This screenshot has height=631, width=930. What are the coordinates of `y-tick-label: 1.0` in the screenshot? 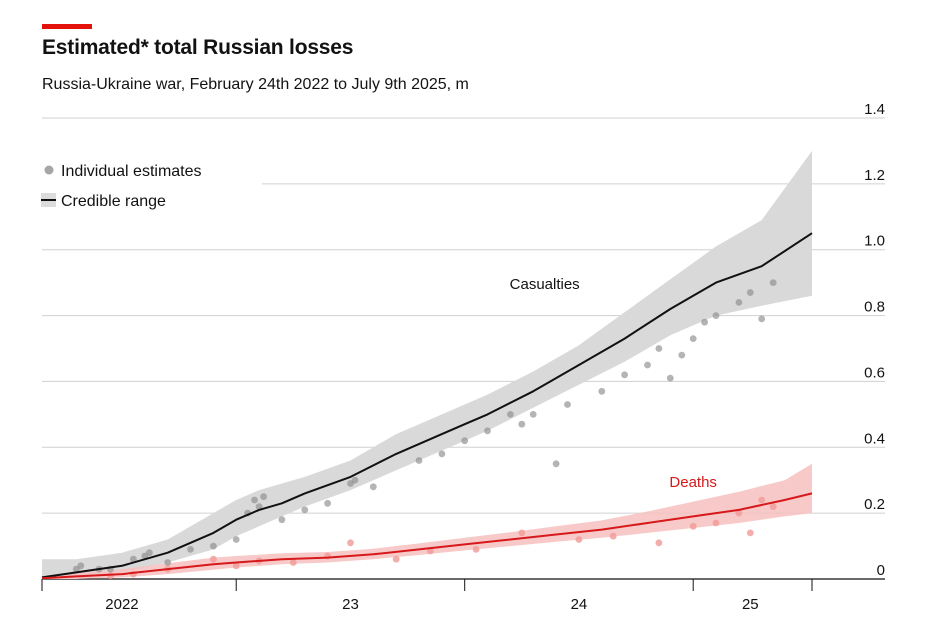 It's located at (874, 241).